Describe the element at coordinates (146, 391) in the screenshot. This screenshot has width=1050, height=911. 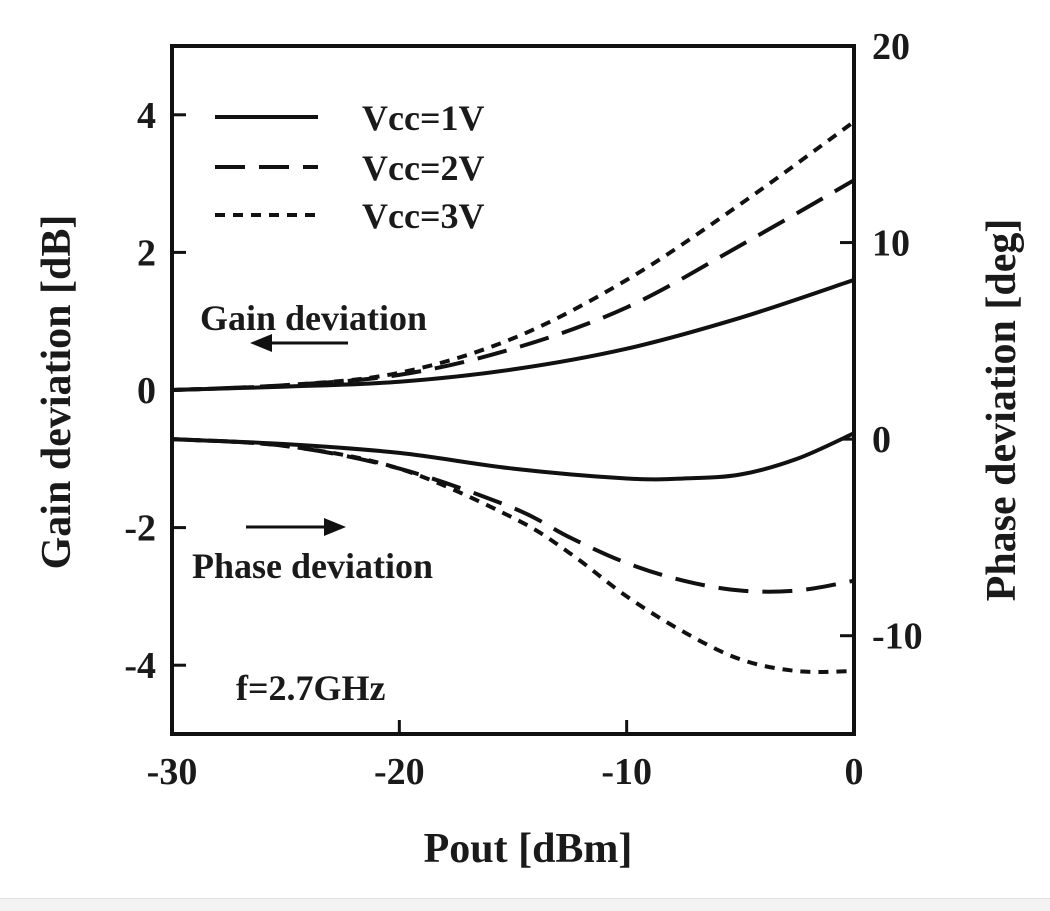
I see `y-left-tick-label: 0` at that location.